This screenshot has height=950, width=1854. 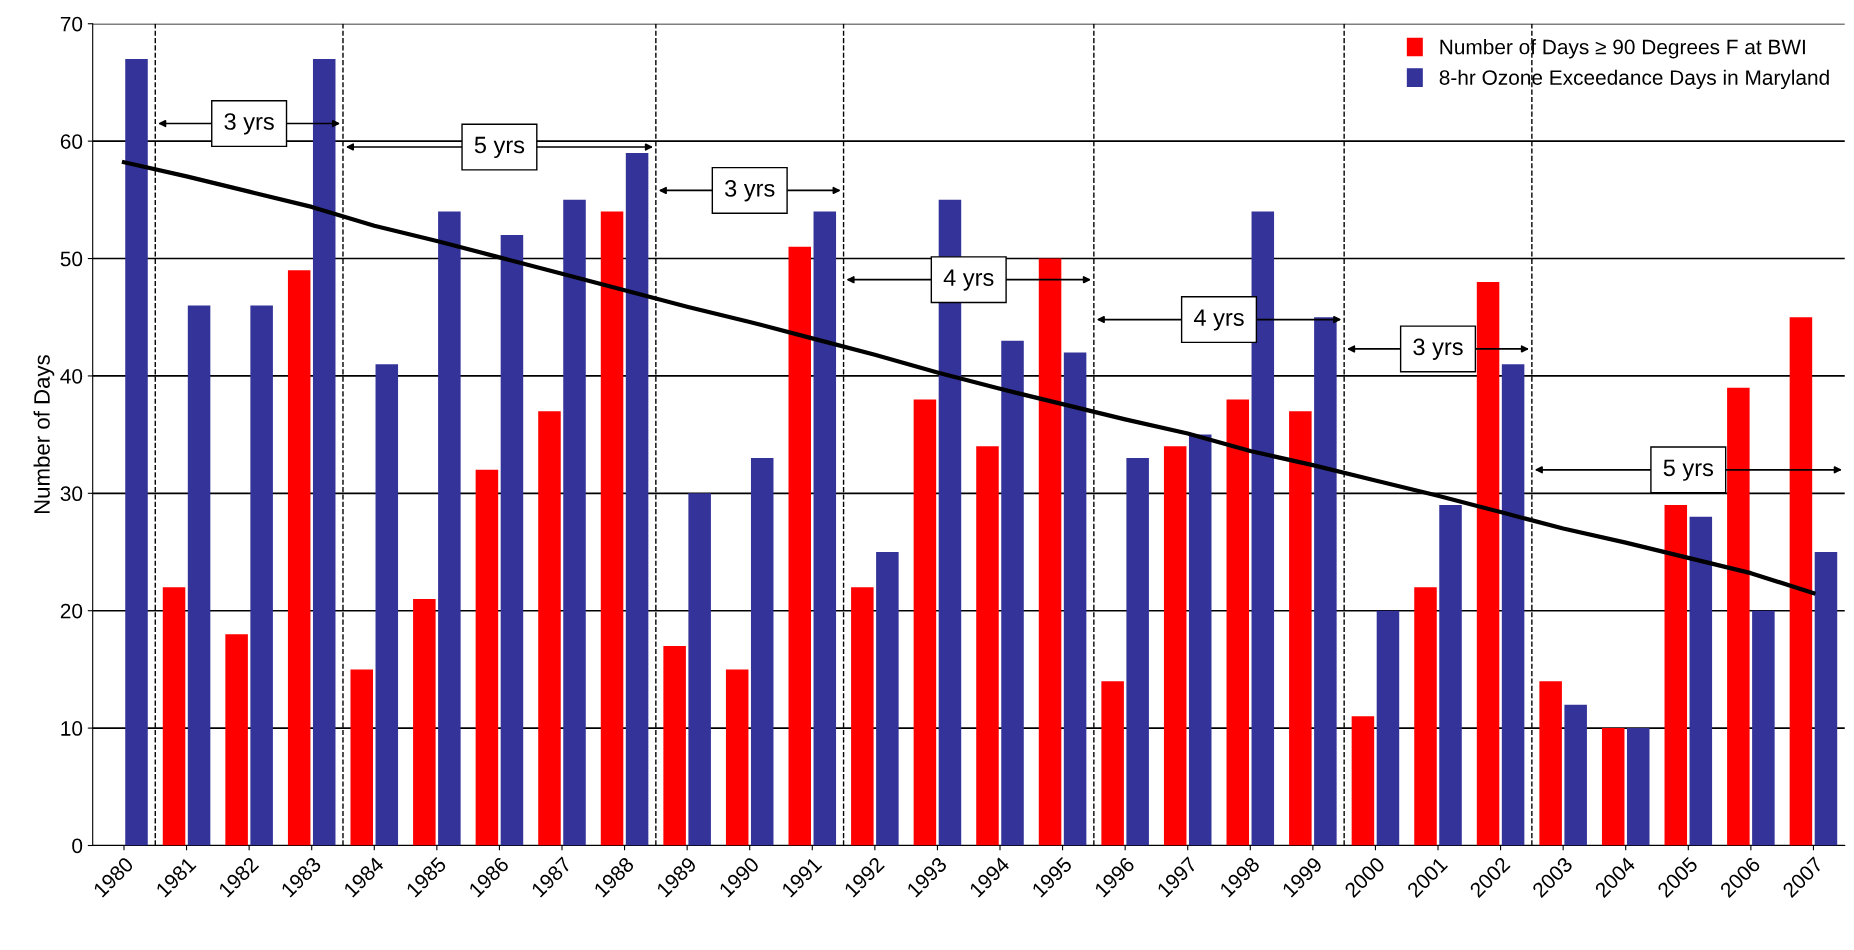 What do you see at coordinates (77, 846) in the screenshot?
I see `y-tick-label: 0` at bounding box center [77, 846].